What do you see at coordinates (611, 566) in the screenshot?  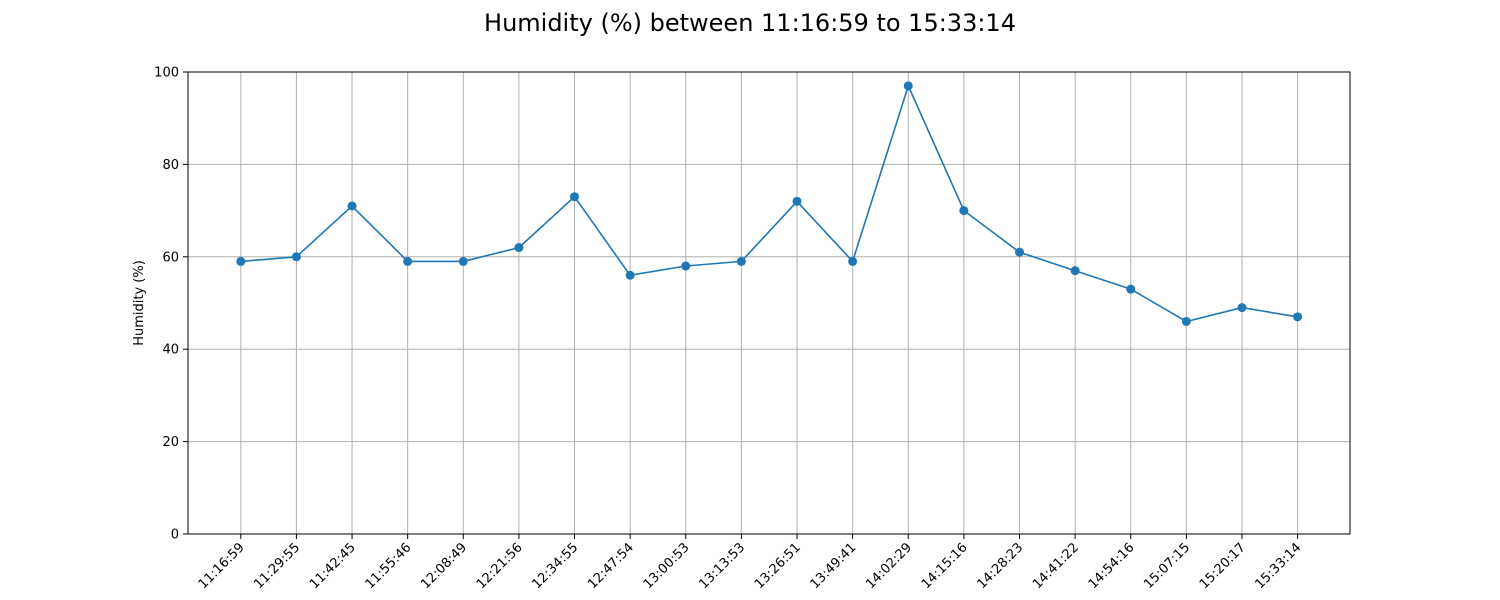 I see `x-tick-label: 12:47:54` at bounding box center [611, 566].